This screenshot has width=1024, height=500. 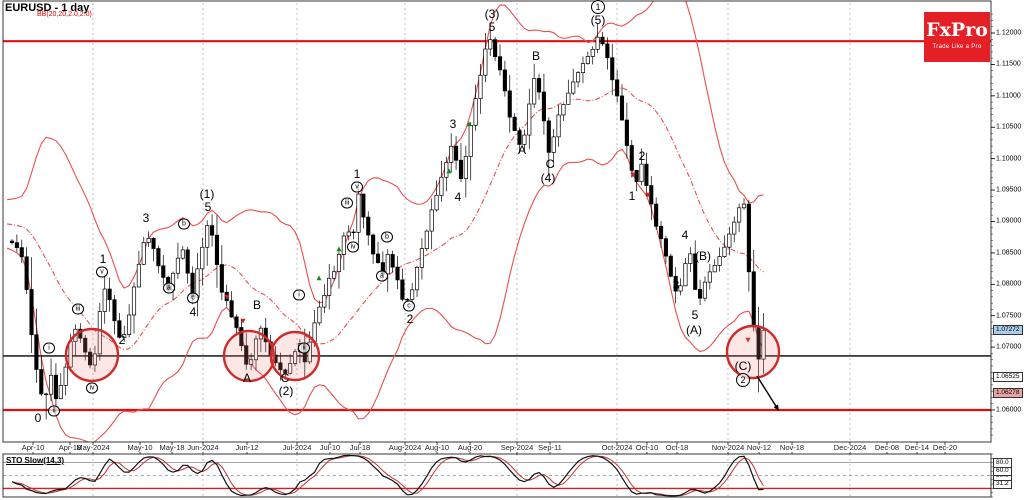 What do you see at coordinates (792, 447) in the screenshot?
I see `date-axis-label: Nov-18` at bounding box center [792, 447].